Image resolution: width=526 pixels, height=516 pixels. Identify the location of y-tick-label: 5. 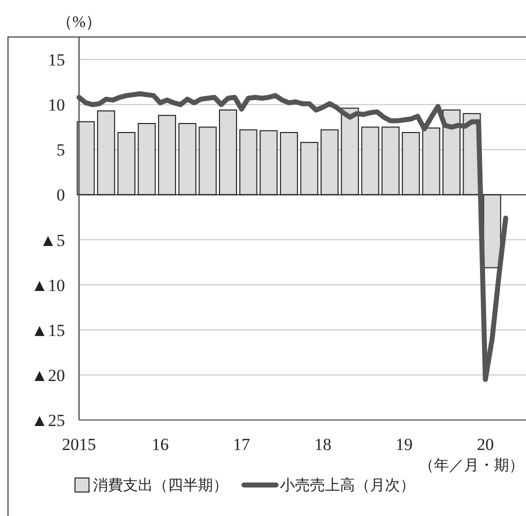
(60, 150).